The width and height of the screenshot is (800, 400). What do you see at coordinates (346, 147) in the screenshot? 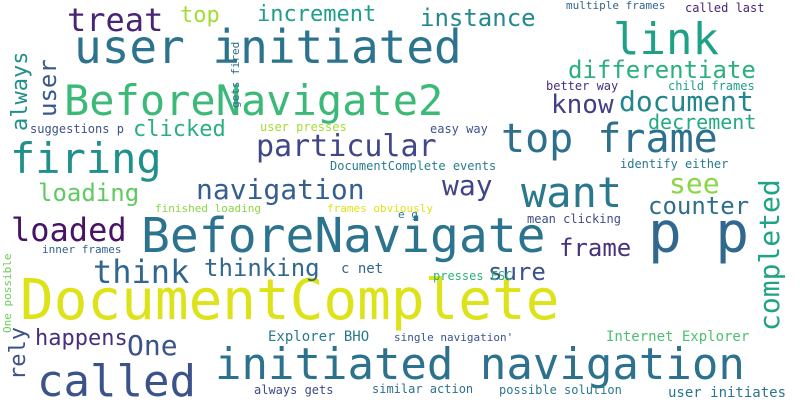
I see `word: particular` at bounding box center [346, 147].